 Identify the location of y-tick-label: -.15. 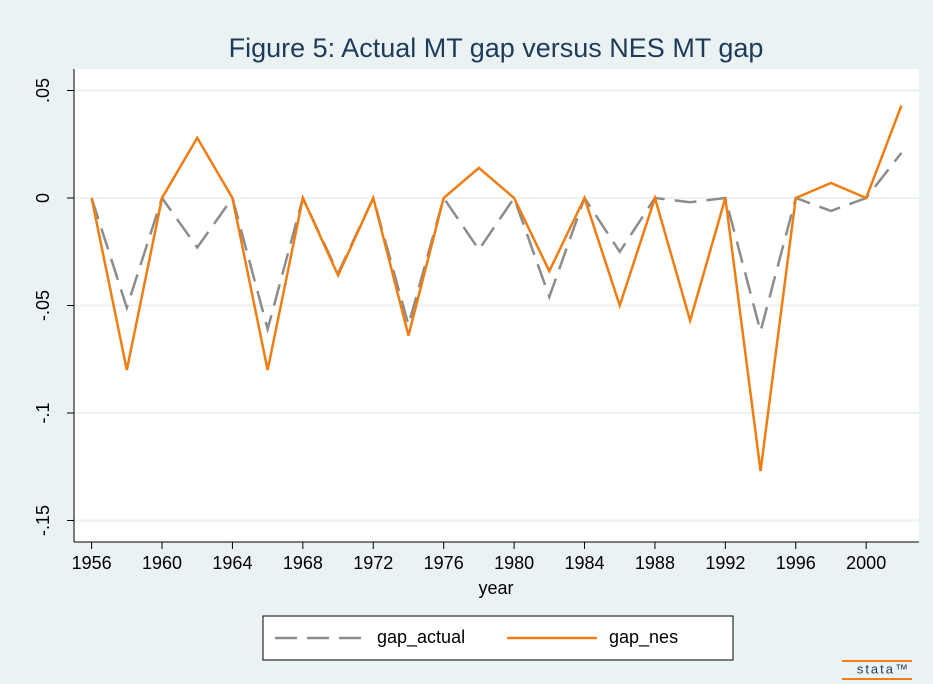
(43, 520).